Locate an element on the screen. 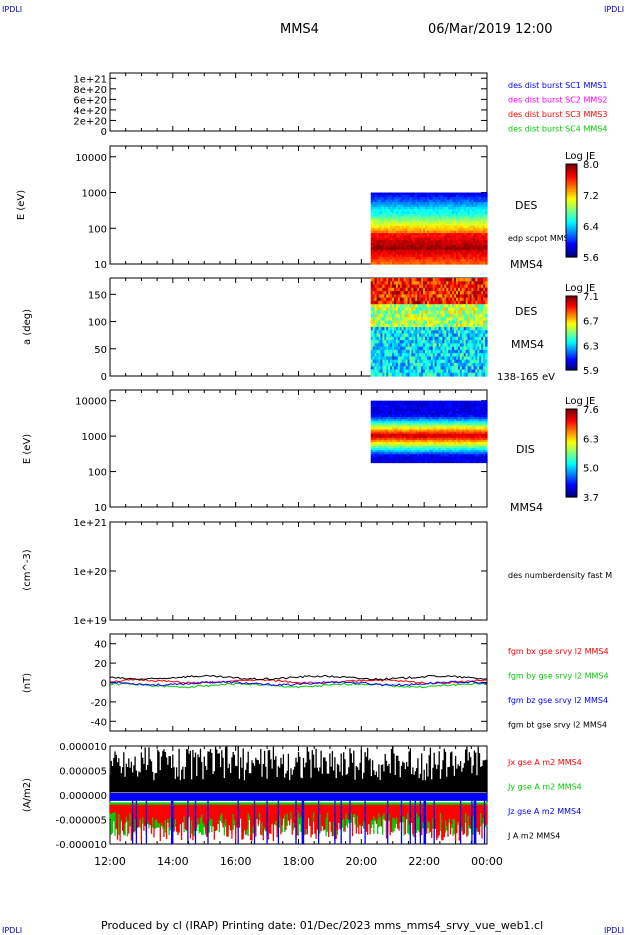  x-tick-label: 20:00 is located at coordinates (361, 861).